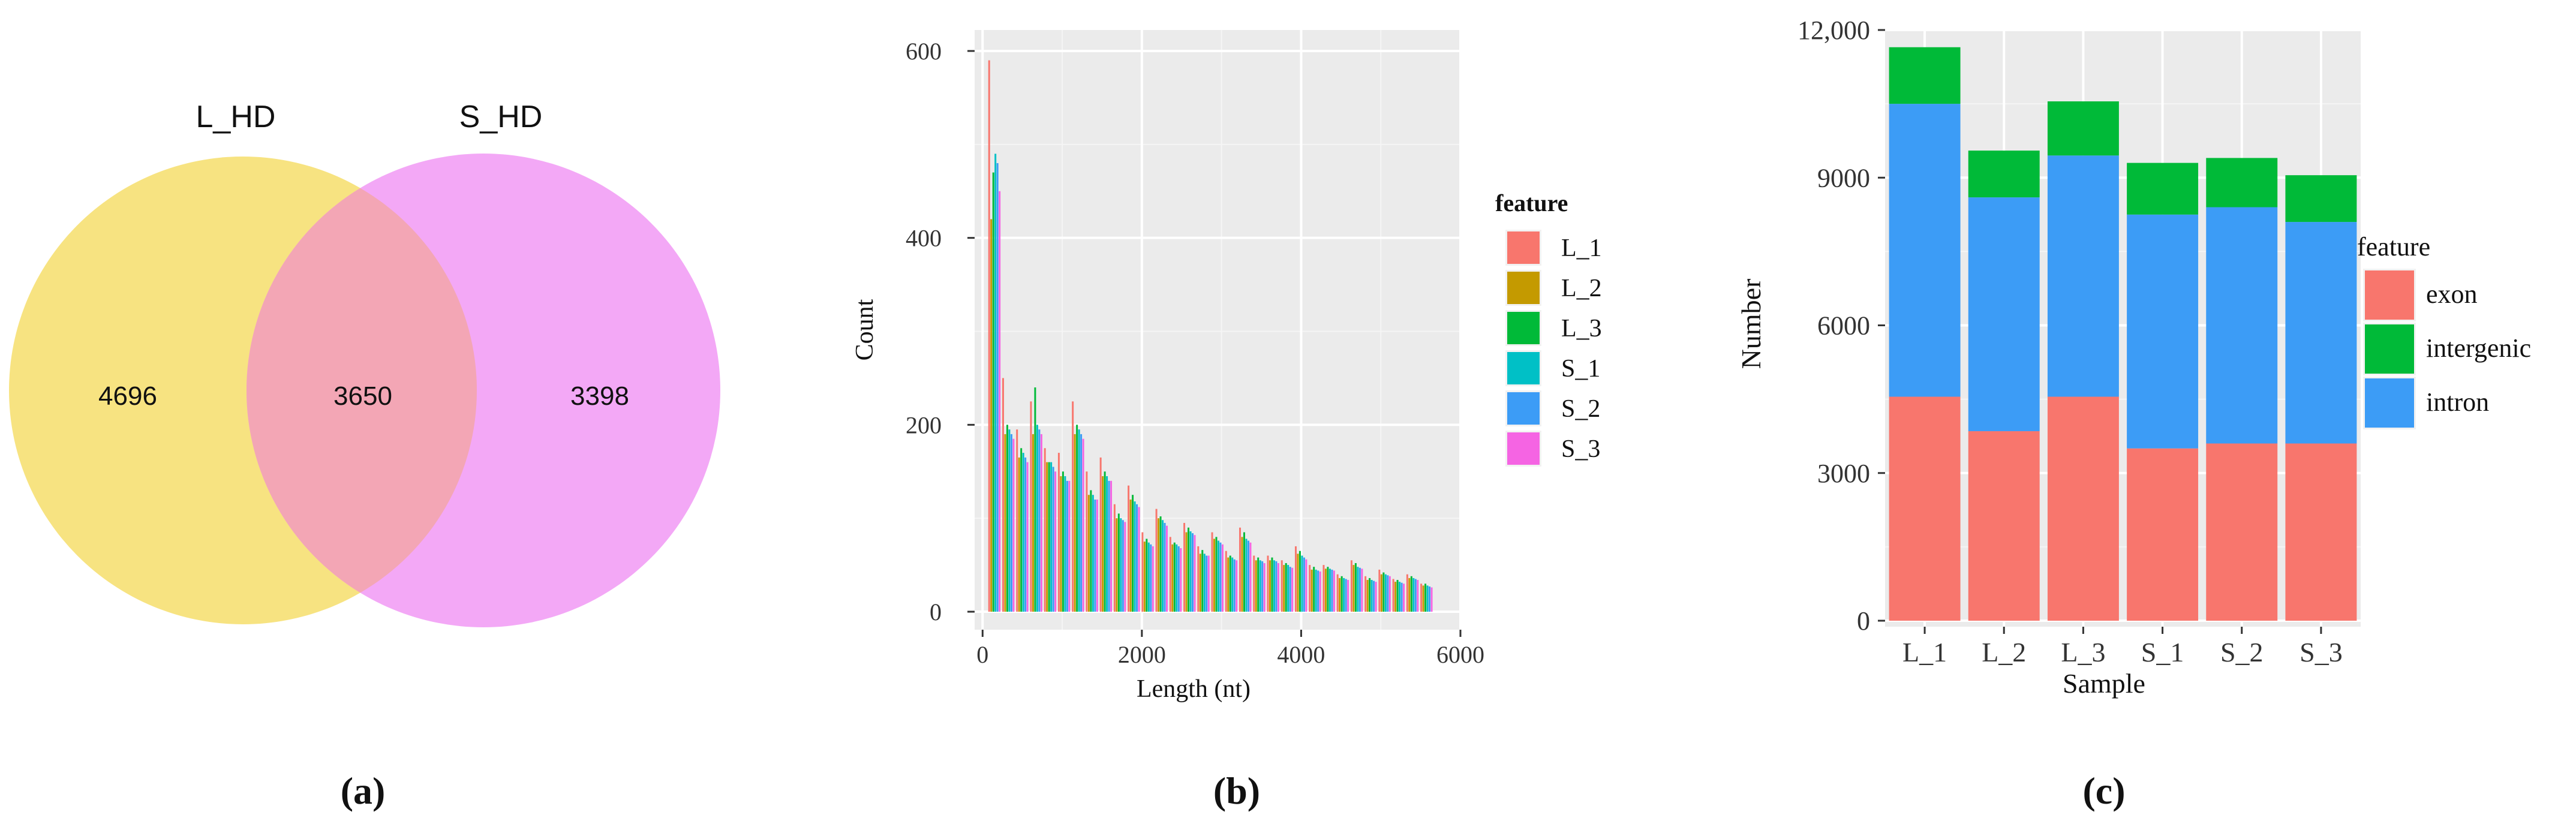  What do you see at coordinates (1460, 654) in the screenshot?
I see `x-tick-label: 6000` at bounding box center [1460, 654].